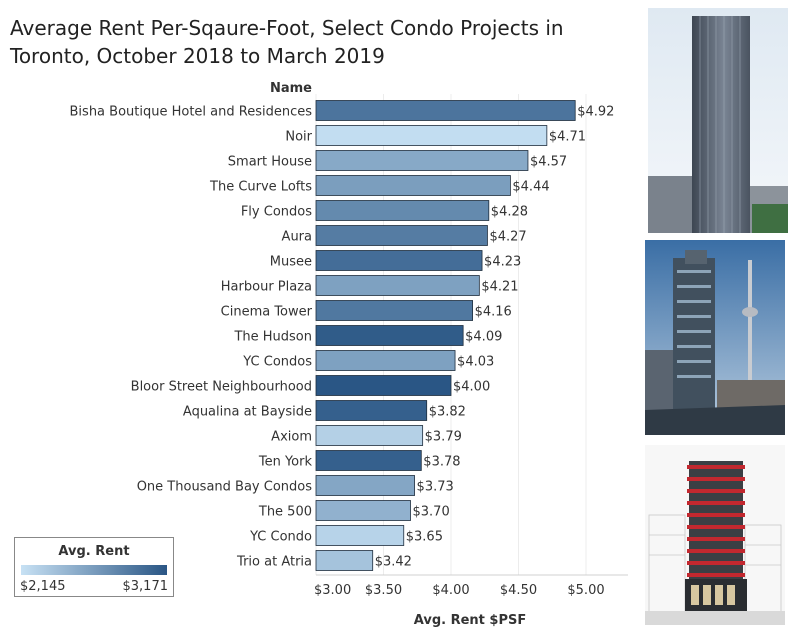 The width and height of the screenshot is (800, 640). What do you see at coordinates (509, 212) in the screenshot?
I see `value-label: $4.28` at bounding box center [509, 212].